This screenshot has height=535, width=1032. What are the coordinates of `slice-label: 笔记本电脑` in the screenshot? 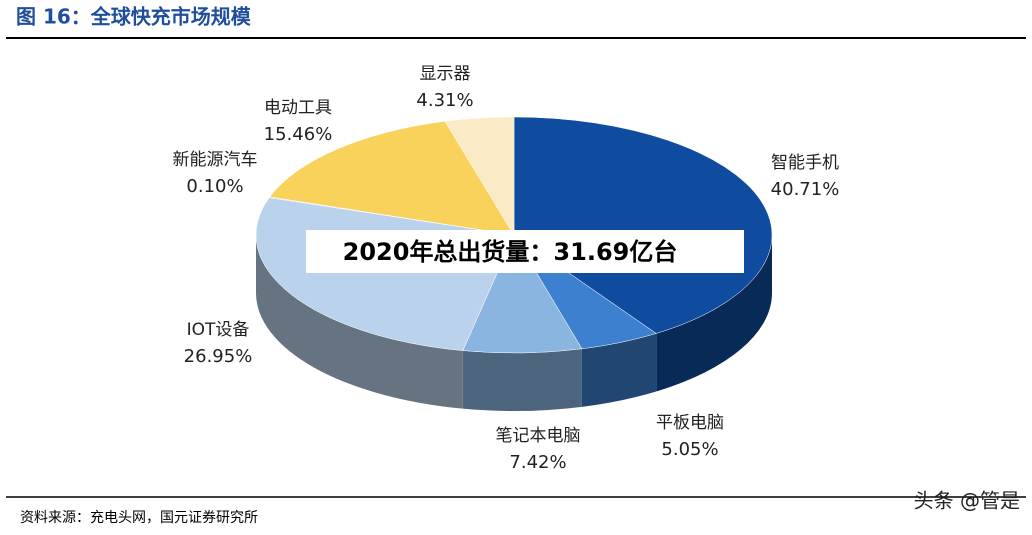 It's located at (538, 436).